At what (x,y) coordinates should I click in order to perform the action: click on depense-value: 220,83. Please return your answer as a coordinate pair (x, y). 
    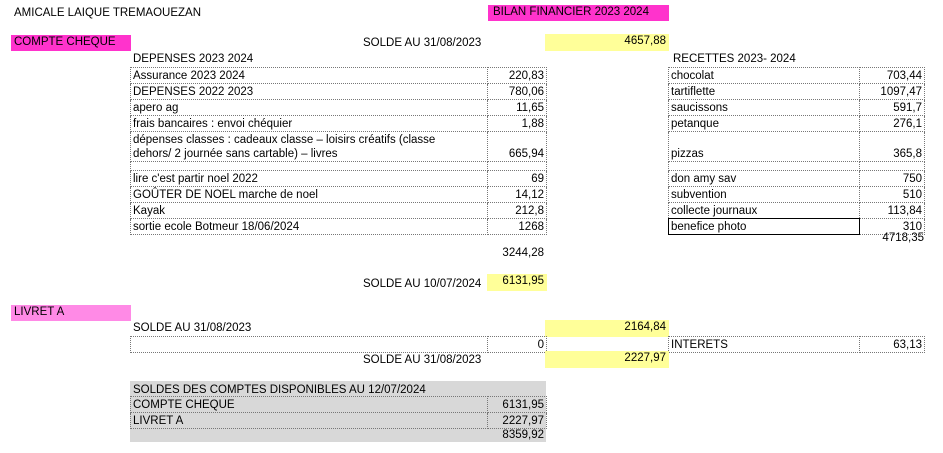
    Looking at the image, I should click on (517, 75).